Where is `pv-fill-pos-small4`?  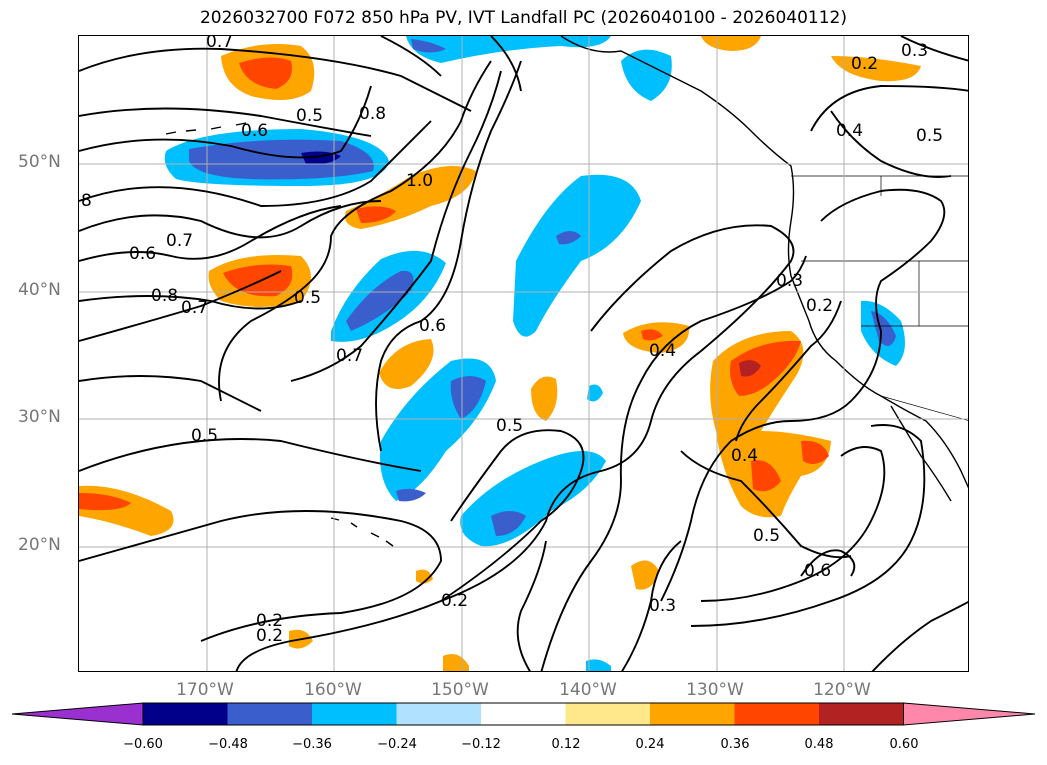
pv-fill-pos-small4 is located at coordinates (424, 576).